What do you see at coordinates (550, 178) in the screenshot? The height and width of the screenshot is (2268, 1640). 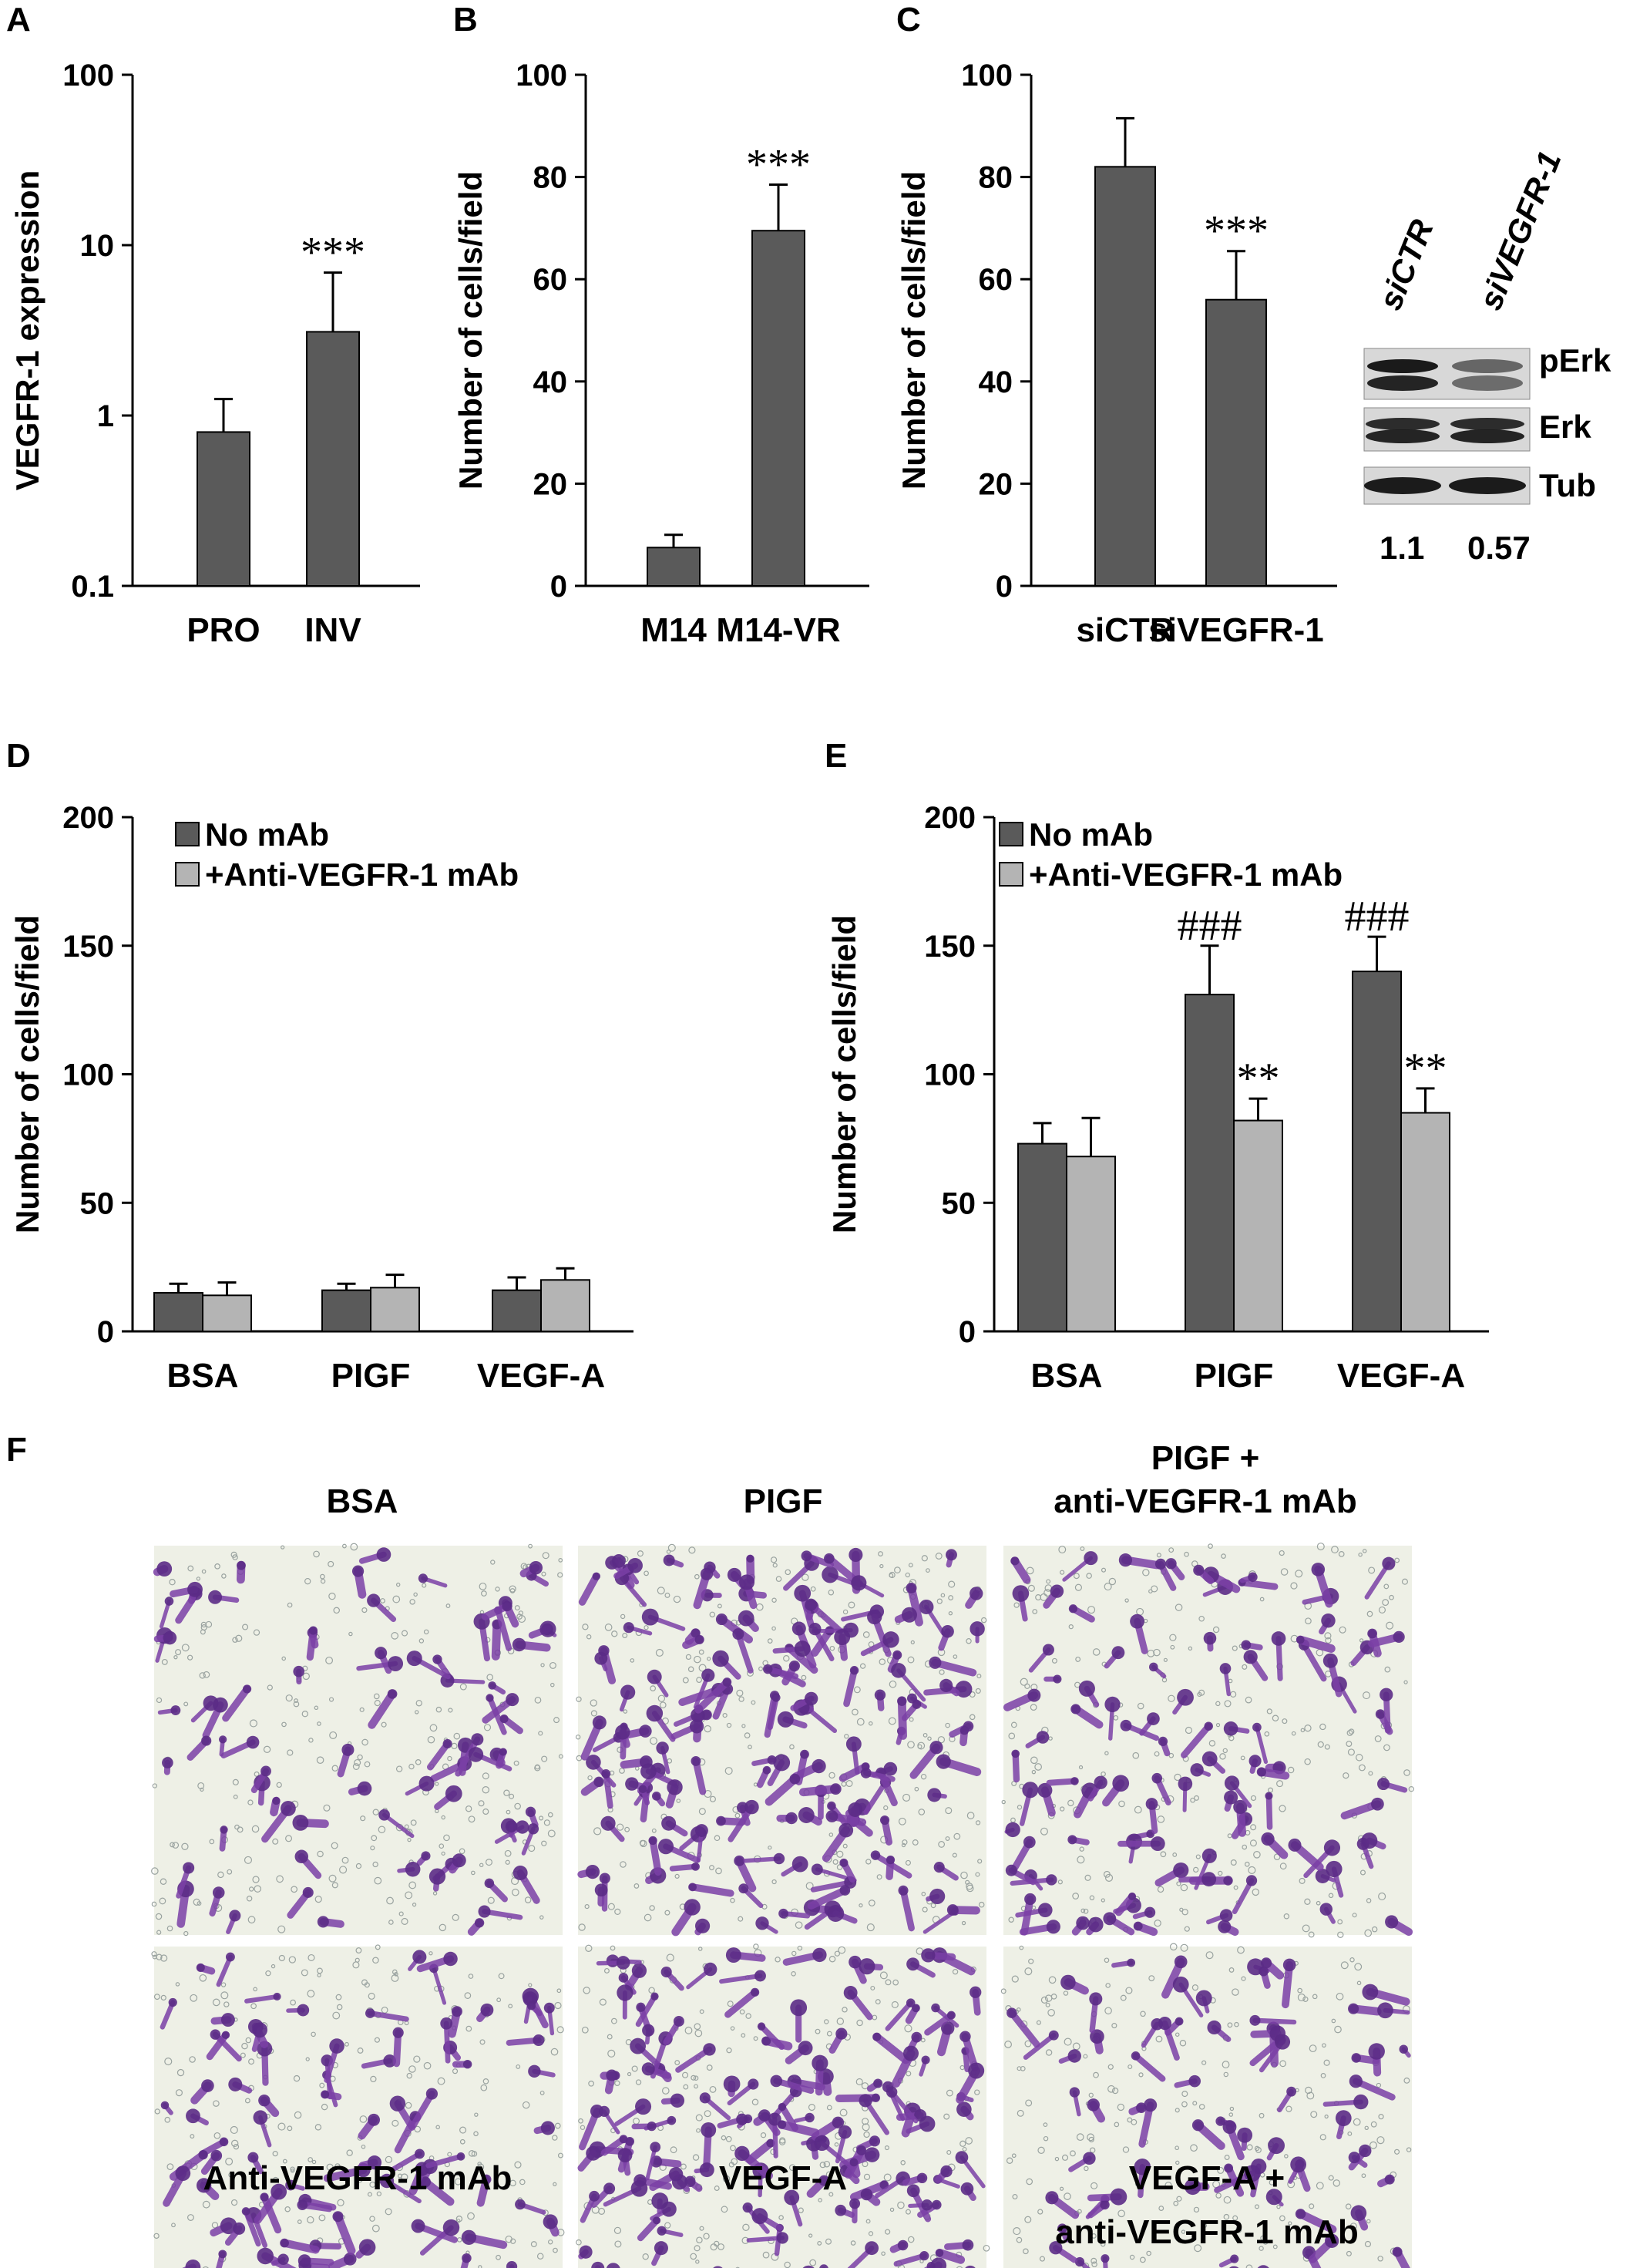 I see `chart-b-y-tick-label-4: 80` at bounding box center [550, 178].